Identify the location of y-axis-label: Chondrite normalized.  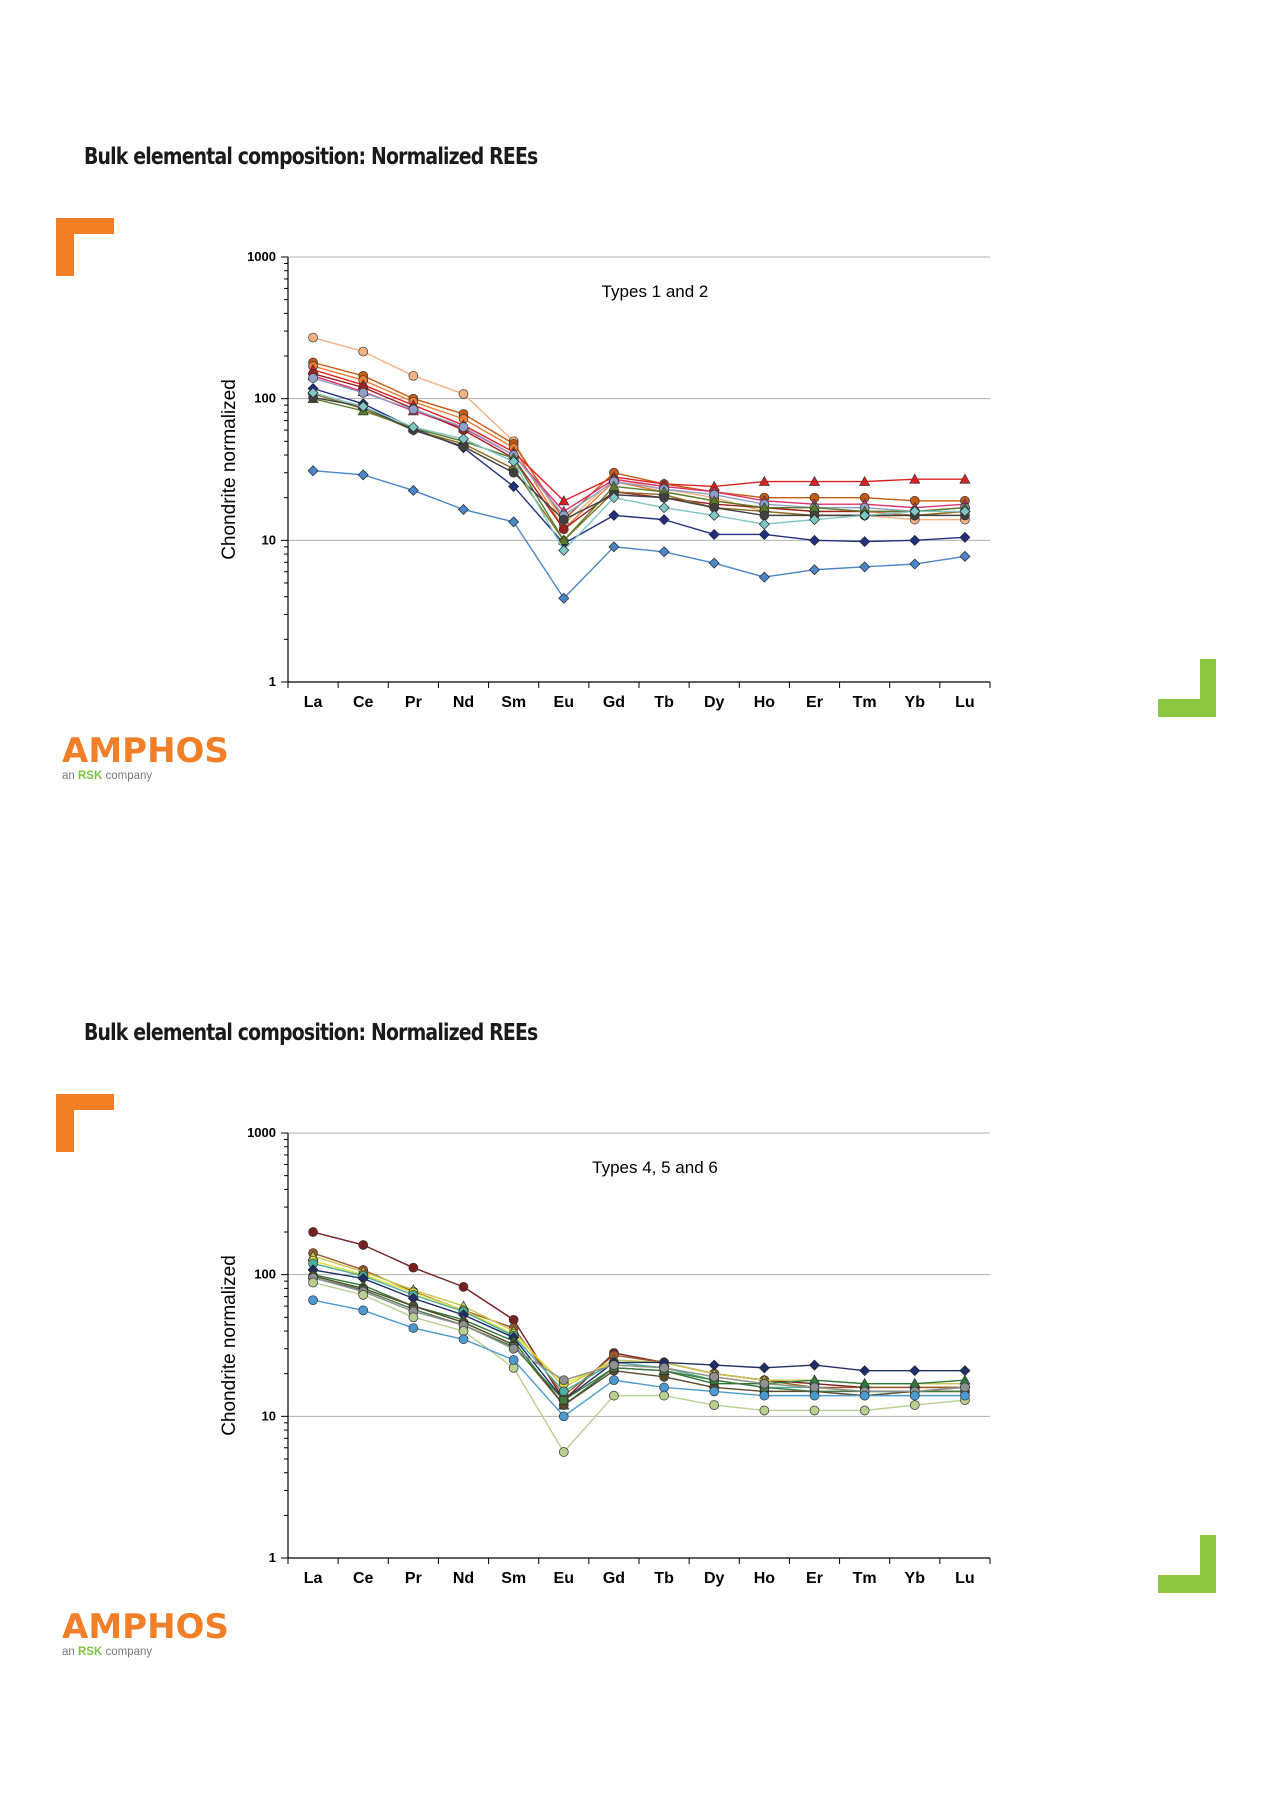
(229, 469).